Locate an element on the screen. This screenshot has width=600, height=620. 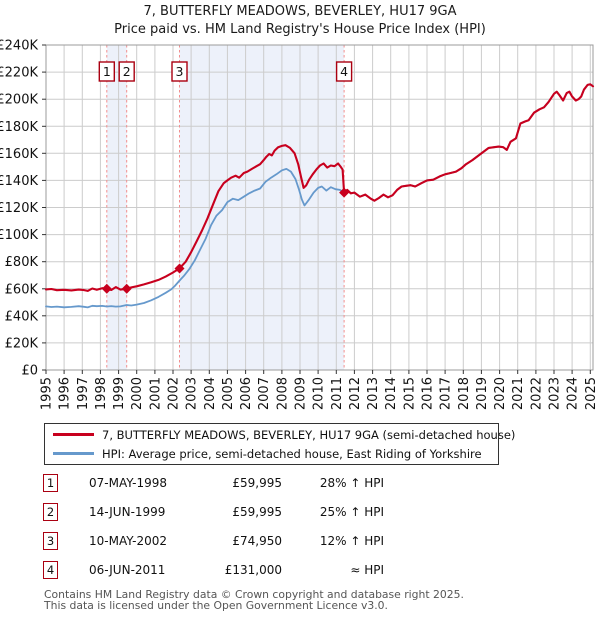
svg-text: £120K is located at coordinates (19, 208).